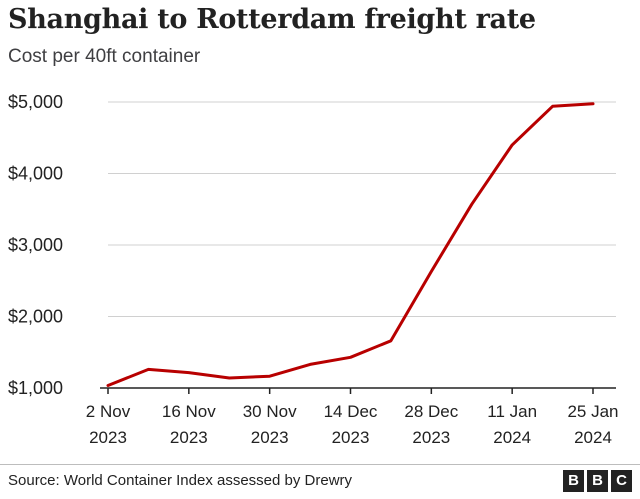 The width and height of the screenshot is (640, 499). What do you see at coordinates (35, 245) in the screenshot?
I see `y-tick-label: $3,000` at bounding box center [35, 245].